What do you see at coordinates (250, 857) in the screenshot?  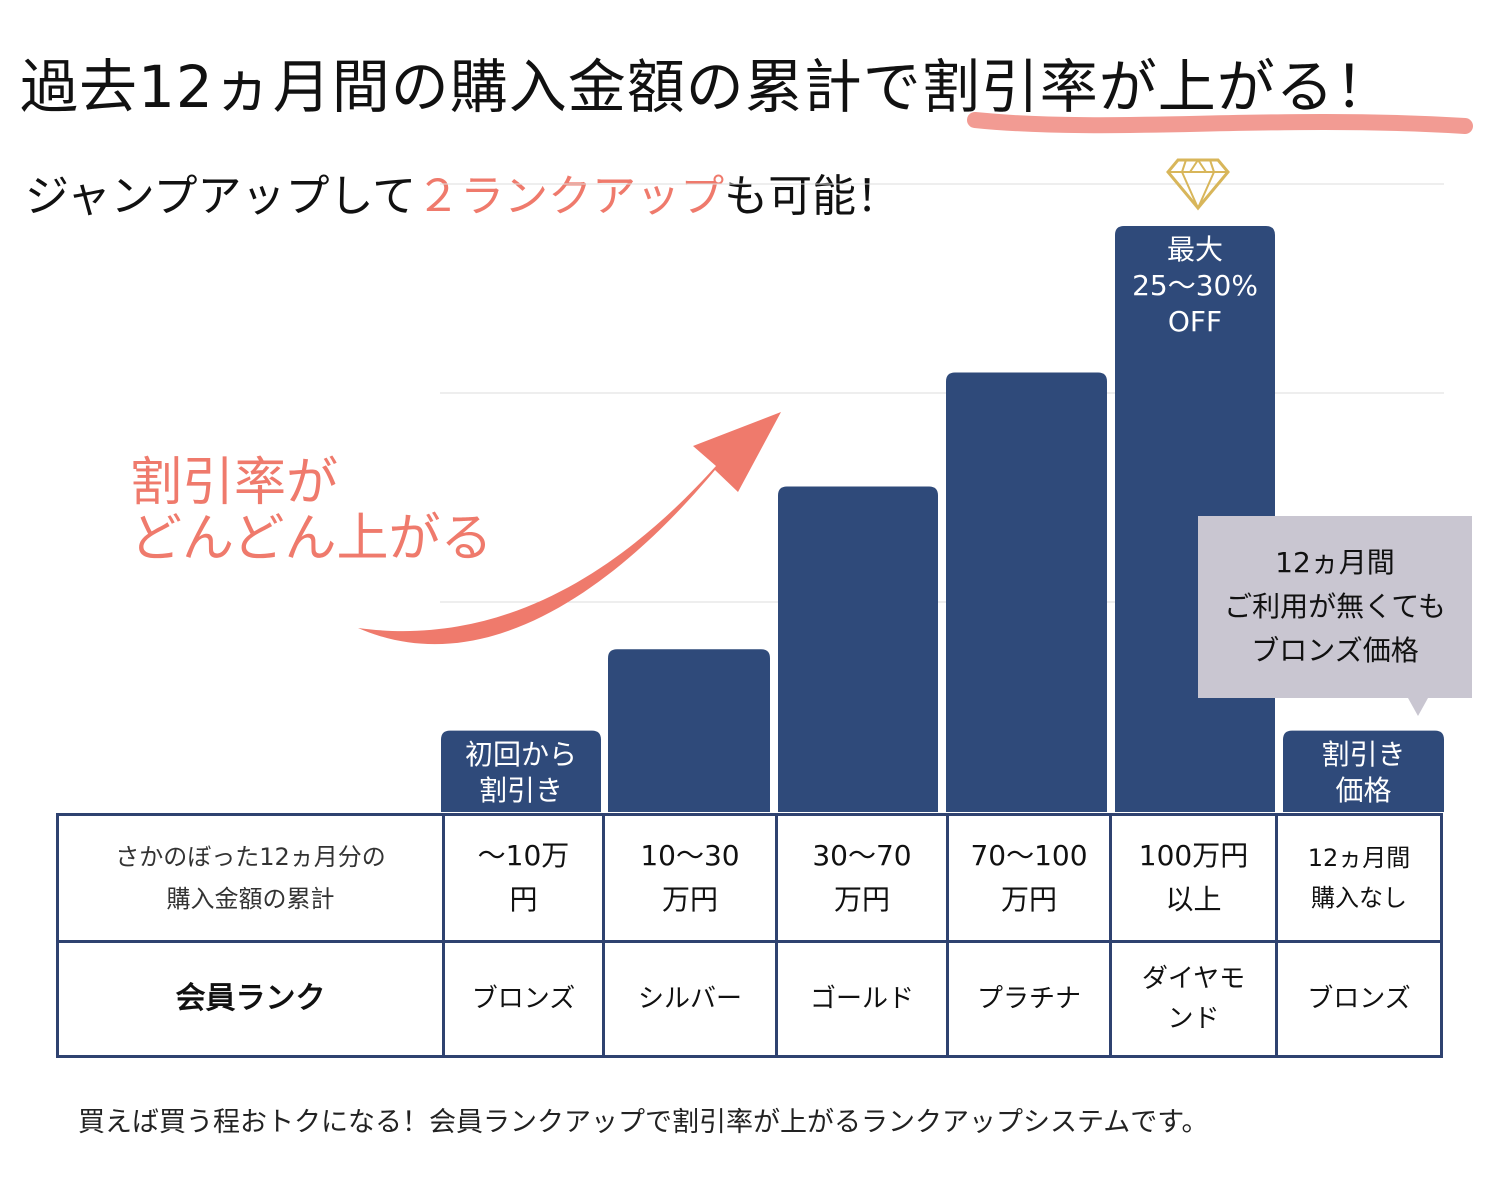 I see `row-header-line-1: さかのぼった12ヵ月分の` at bounding box center [250, 857].